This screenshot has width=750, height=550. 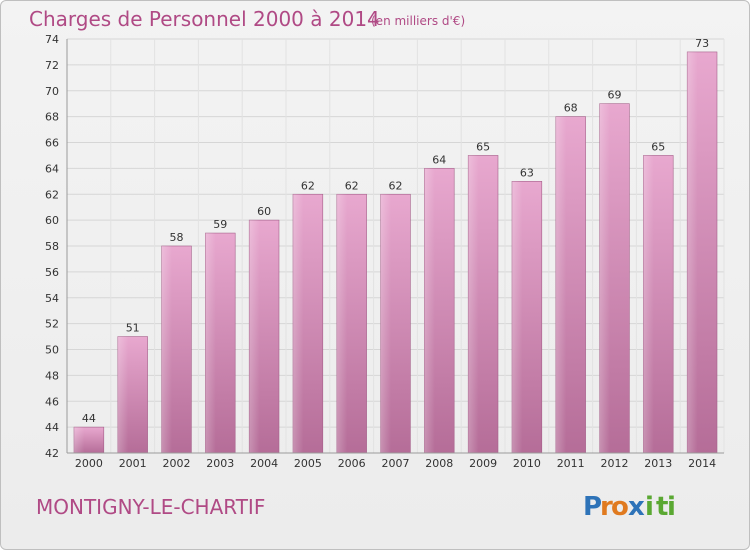 What do you see at coordinates (220, 224) in the screenshot?
I see `data-label: 59` at bounding box center [220, 224].